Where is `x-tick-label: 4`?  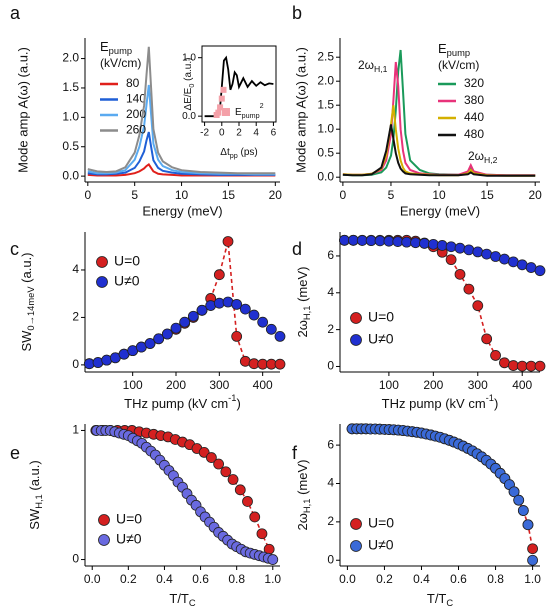
x-tick-label: 4 is located at coordinates (256, 133).